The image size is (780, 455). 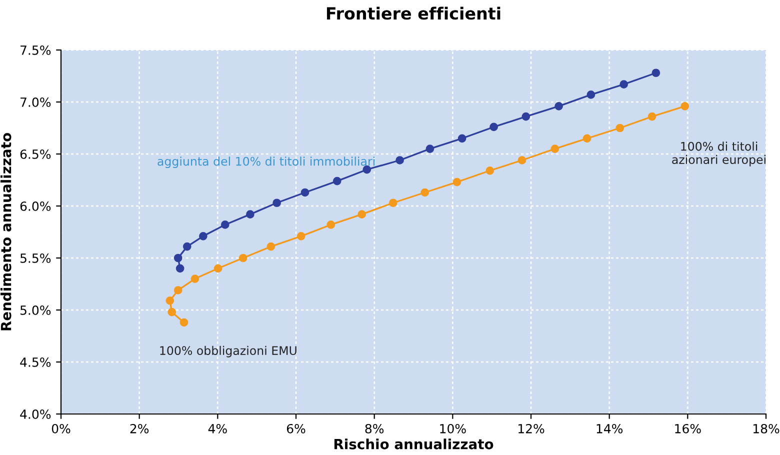 What do you see at coordinates (296, 429) in the screenshot?
I see `x-tick-label: 6%` at bounding box center [296, 429].